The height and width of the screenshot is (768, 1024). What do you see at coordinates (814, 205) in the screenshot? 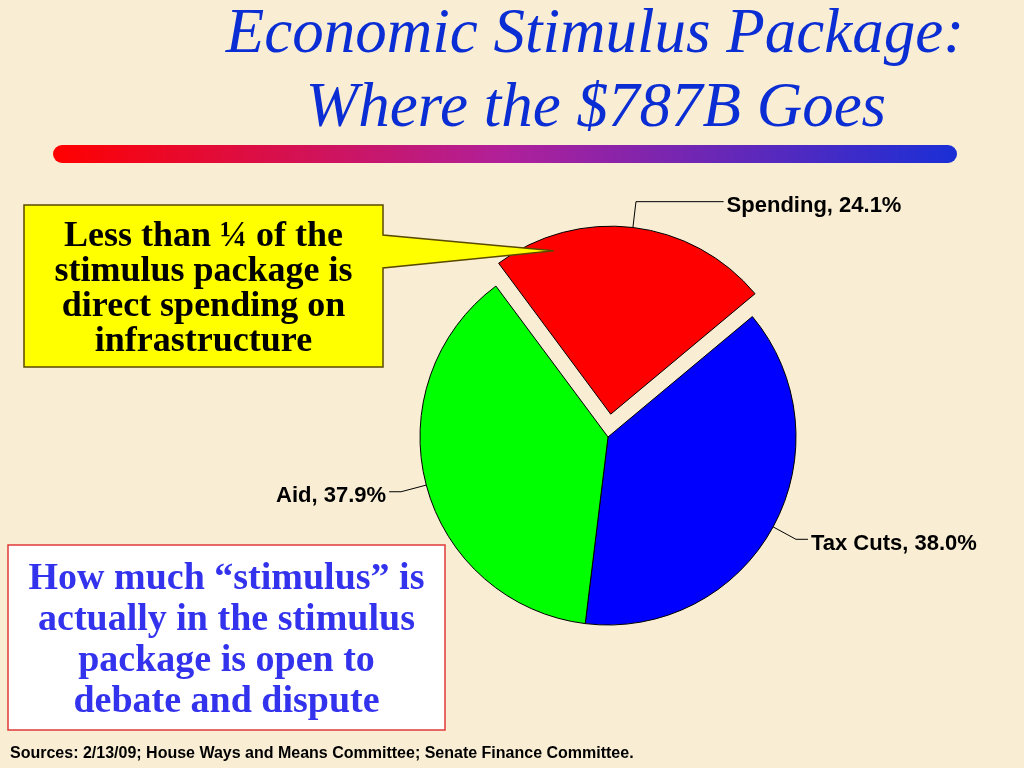
I see `slice-label: Spending, 24.1%` at bounding box center [814, 205].